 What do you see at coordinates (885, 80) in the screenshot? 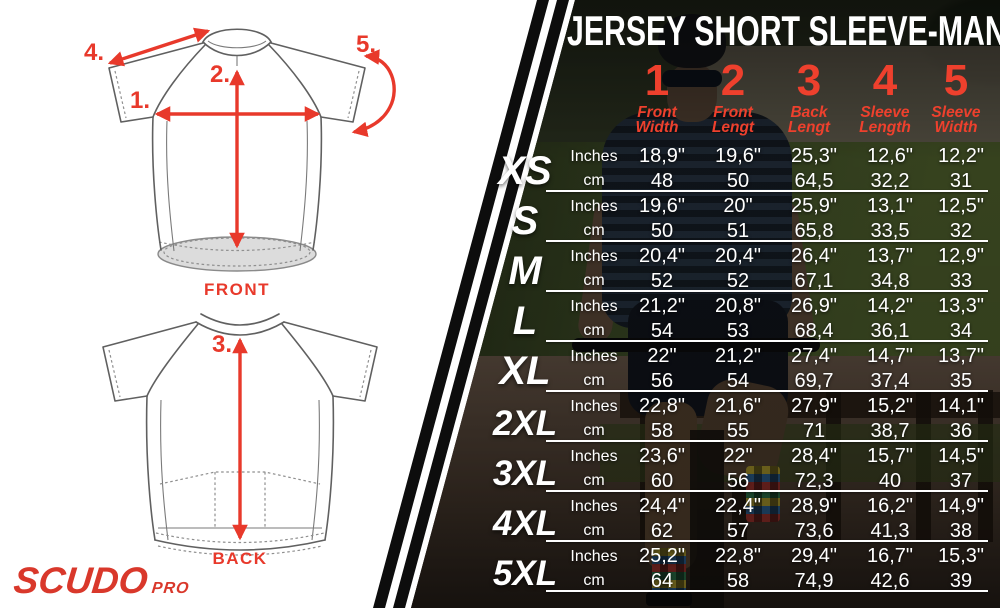
I see `column-number: 4` at bounding box center [885, 80].